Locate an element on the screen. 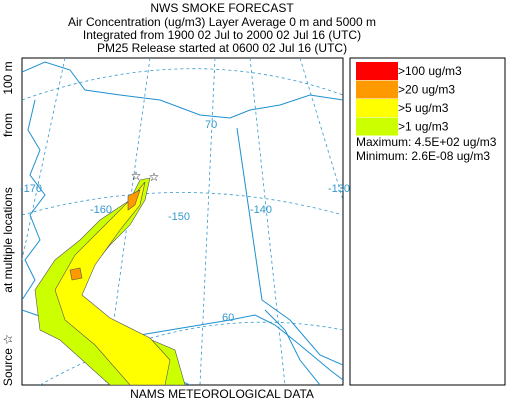 This screenshot has height=406, width=509. border is located at coordinates (289, 246).